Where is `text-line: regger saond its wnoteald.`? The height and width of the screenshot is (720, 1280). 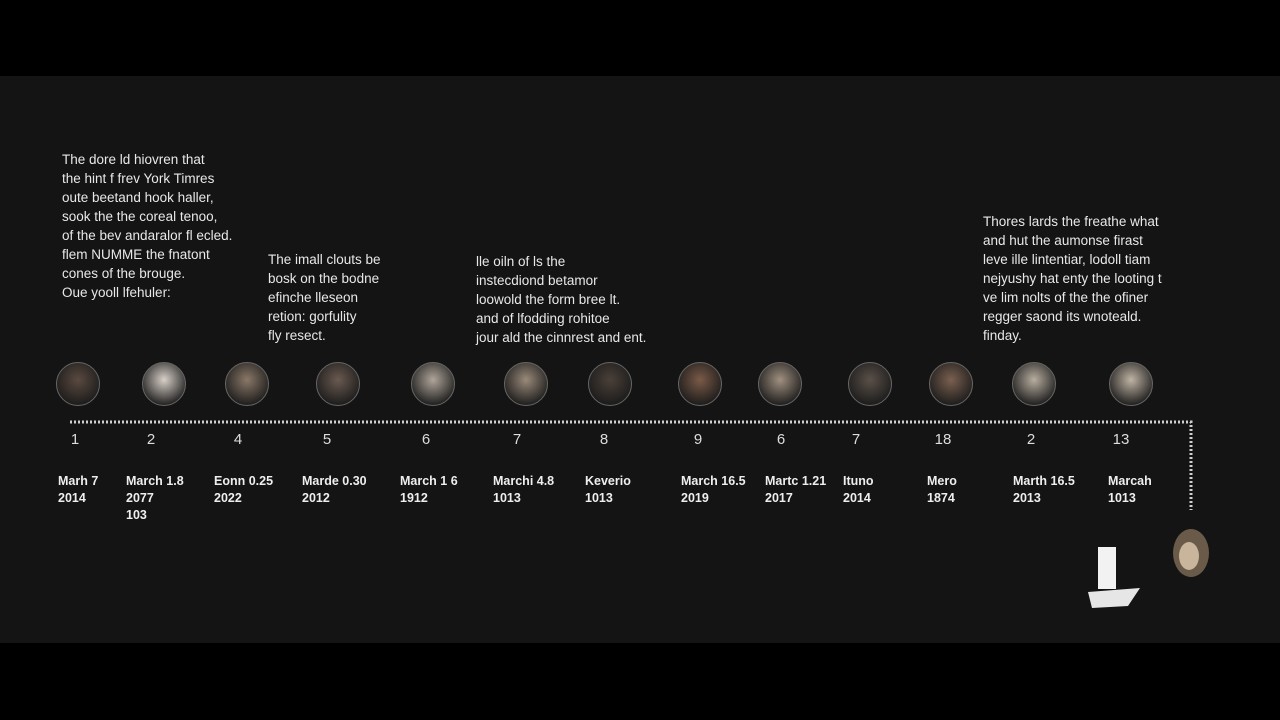 text-line: regger saond its wnoteald. is located at coordinates (1062, 316).